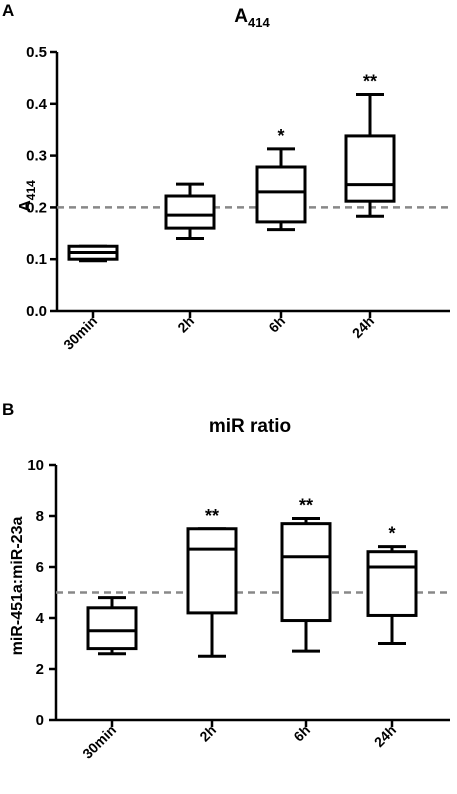 The image size is (457, 794). Describe the element at coordinates (40, 567) in the screenshot. I see `panel-b-y-tick-label: 6` at that location.